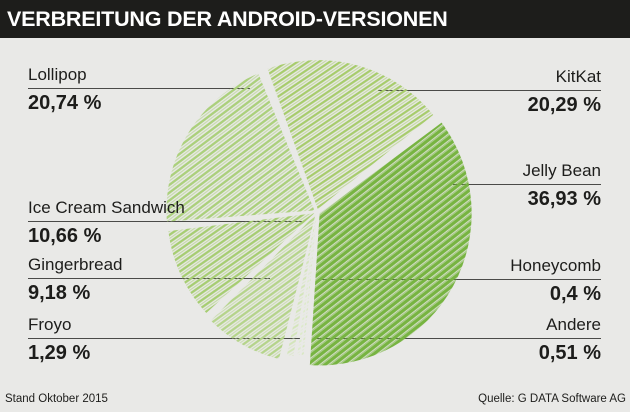  Describe the element at coordinates (564, 105) in the screenshot. I see `slice-value: 20,29 %` at that location.